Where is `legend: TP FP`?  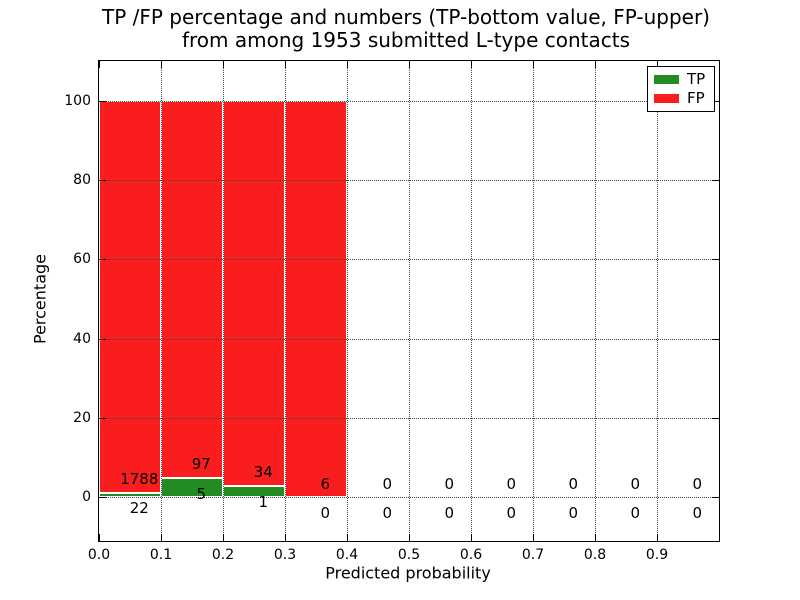
legend: TP FP is located at coordinates (681, 89).